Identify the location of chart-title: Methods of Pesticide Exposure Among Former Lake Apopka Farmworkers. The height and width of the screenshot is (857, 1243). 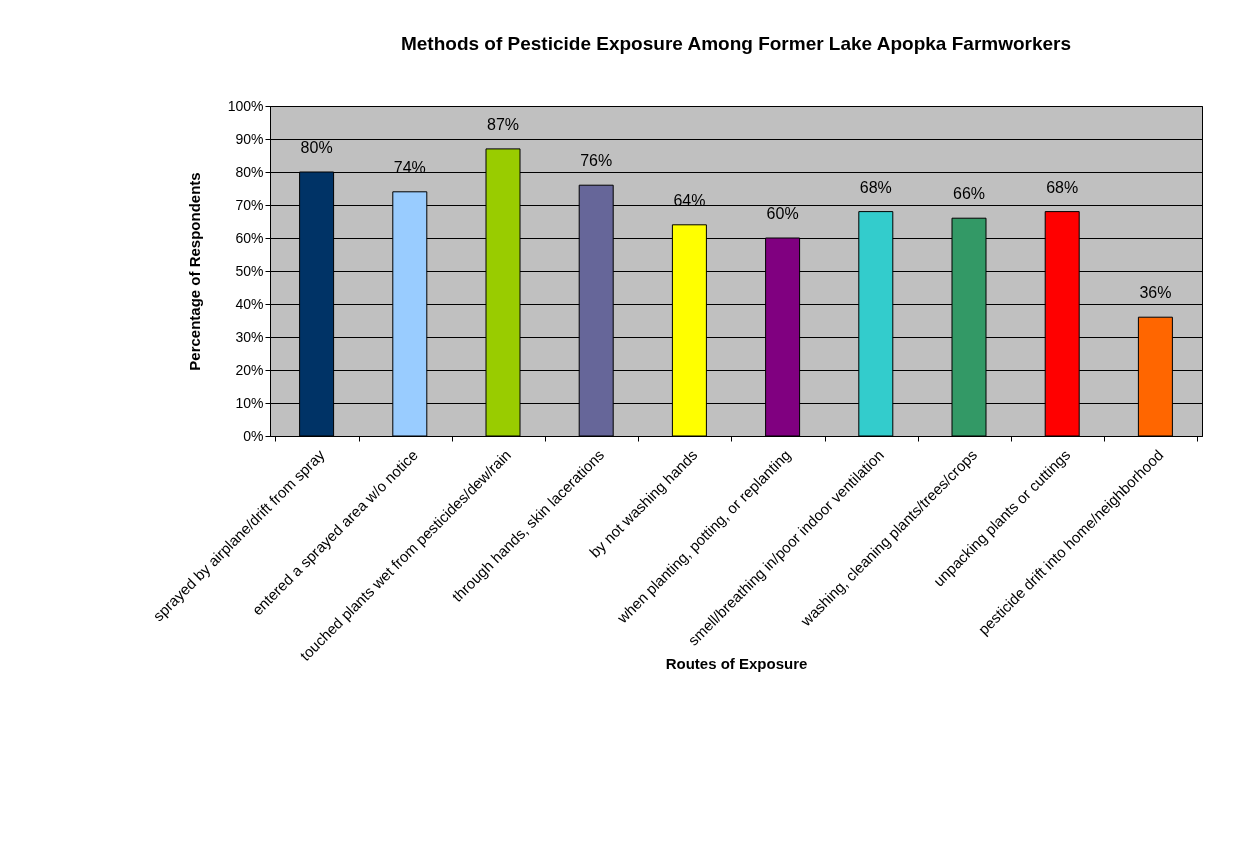
(736, 43).